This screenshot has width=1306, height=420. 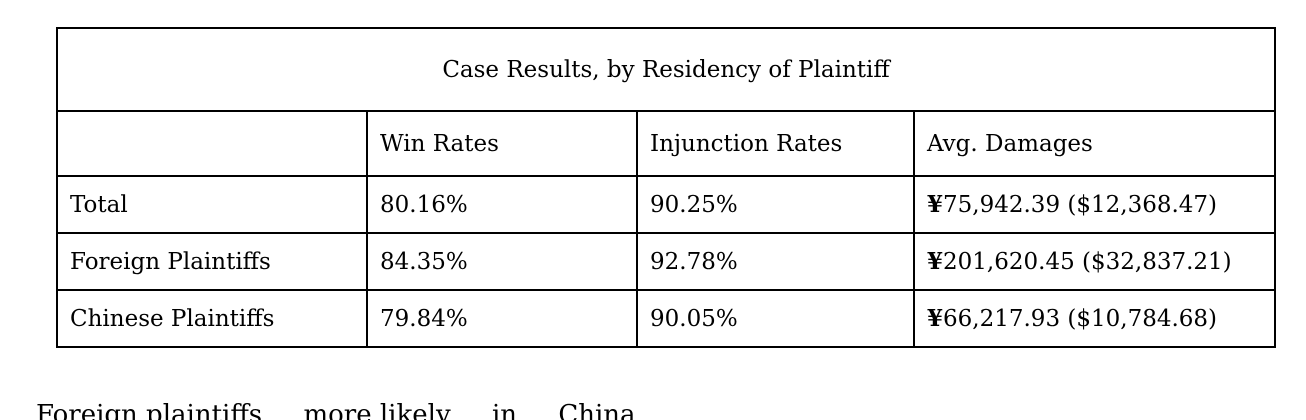 I want to click on header-cell-empty, so click(x=212, y=143).